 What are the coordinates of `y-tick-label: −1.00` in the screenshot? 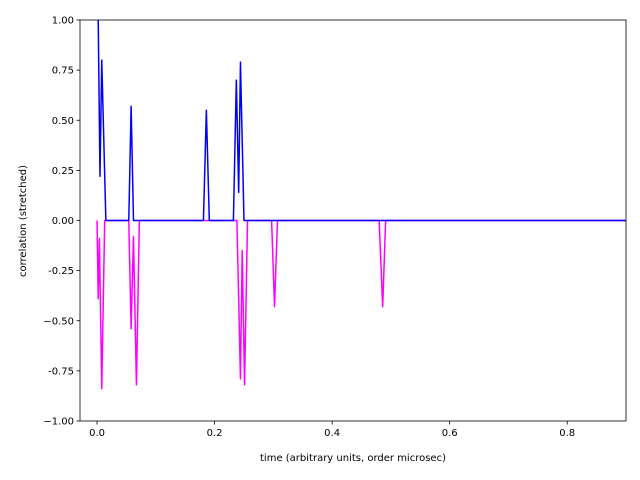 It's located at (58, 422).